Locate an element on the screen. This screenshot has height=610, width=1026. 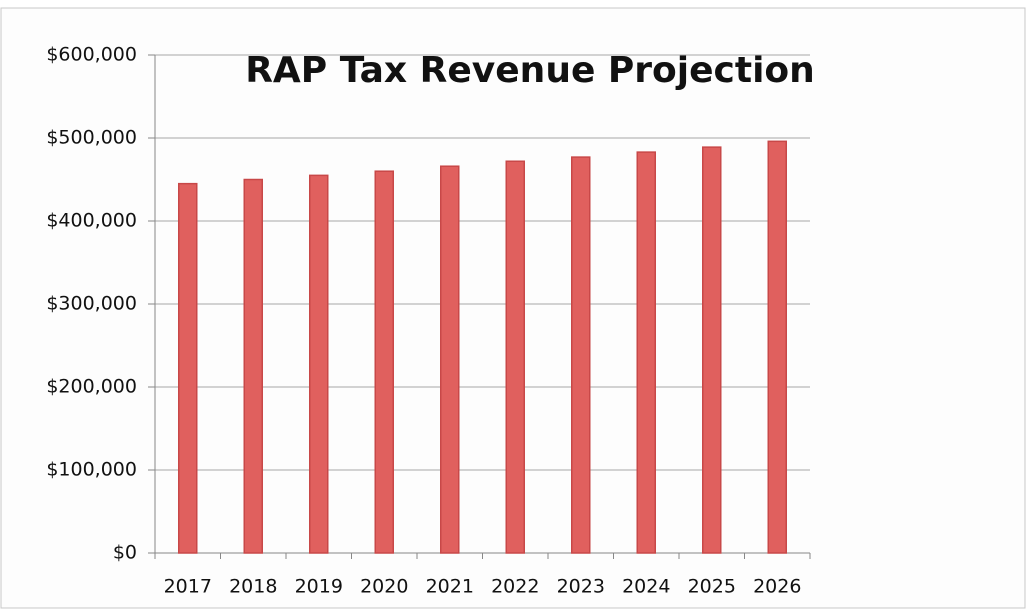
y-tick-label: $600,000 is located at coordinates (91, 55).